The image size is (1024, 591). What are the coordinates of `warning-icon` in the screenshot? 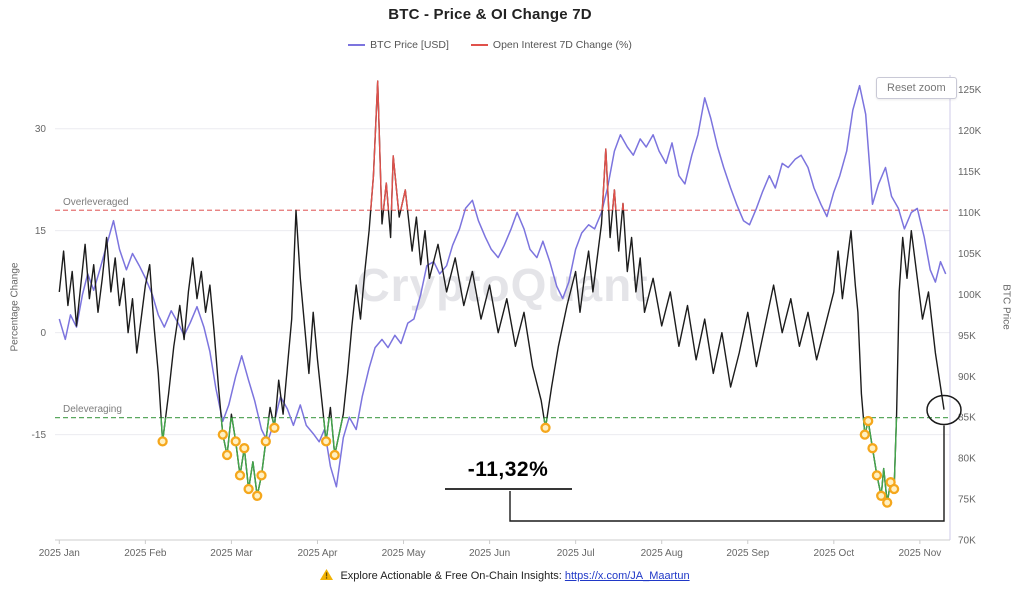 It's located at (327, 574).